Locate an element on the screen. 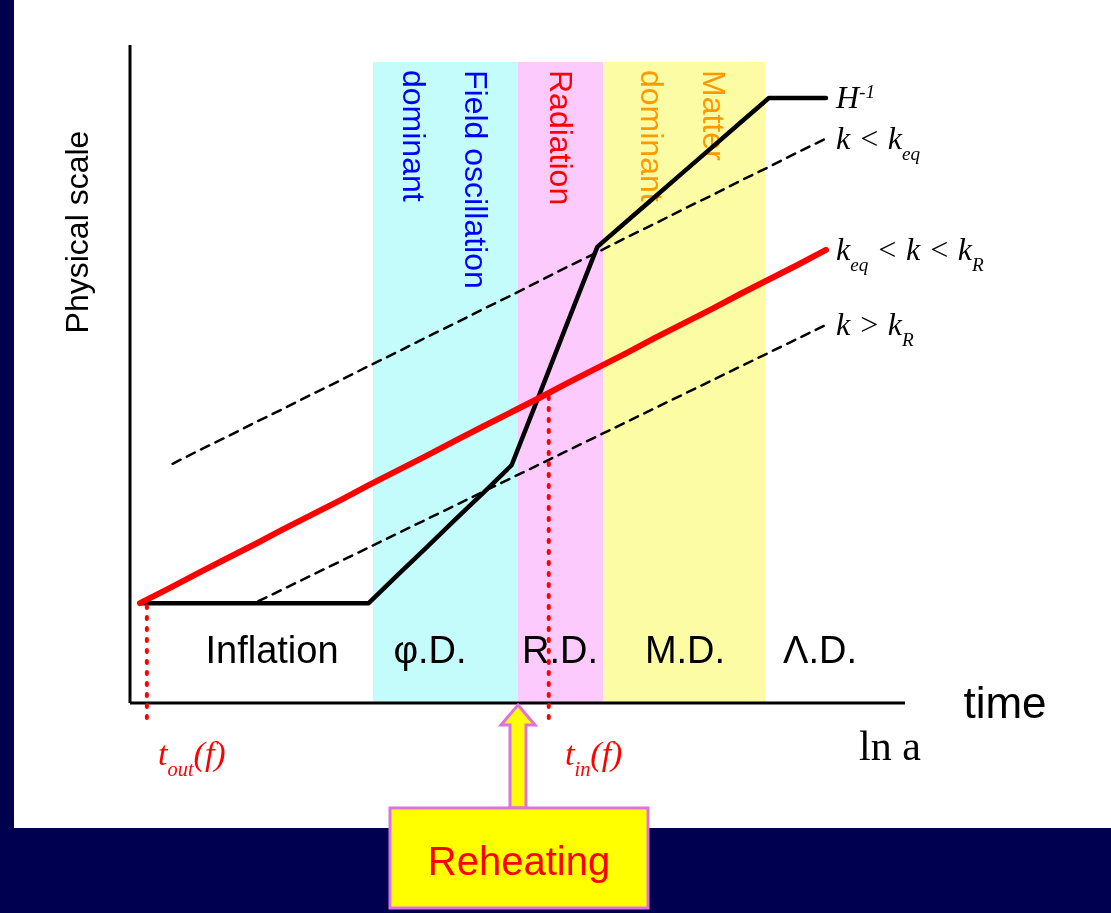 This screenshot has height=913, width=1111. y-axis-title: Physical scale is located at coordinates (77, 232).